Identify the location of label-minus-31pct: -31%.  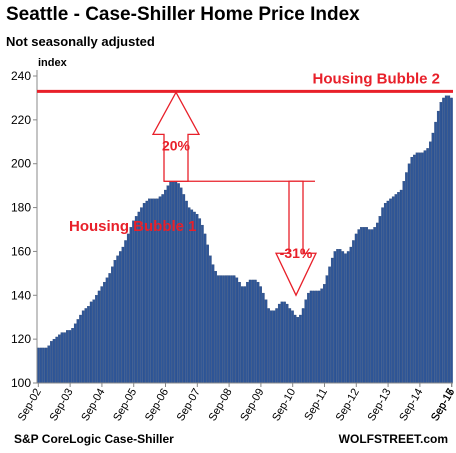
(296, 253).